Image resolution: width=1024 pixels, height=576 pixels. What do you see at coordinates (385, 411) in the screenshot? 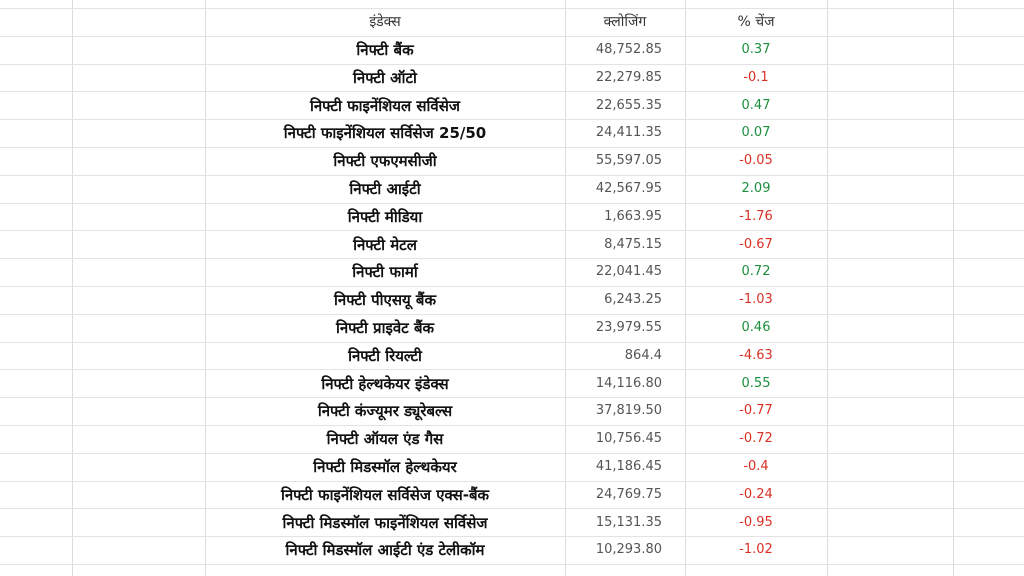
I see `index-name-cell: निफ्टी कंज्यूमर ड्यूरेबल्स` at bounding box center [385, 411].